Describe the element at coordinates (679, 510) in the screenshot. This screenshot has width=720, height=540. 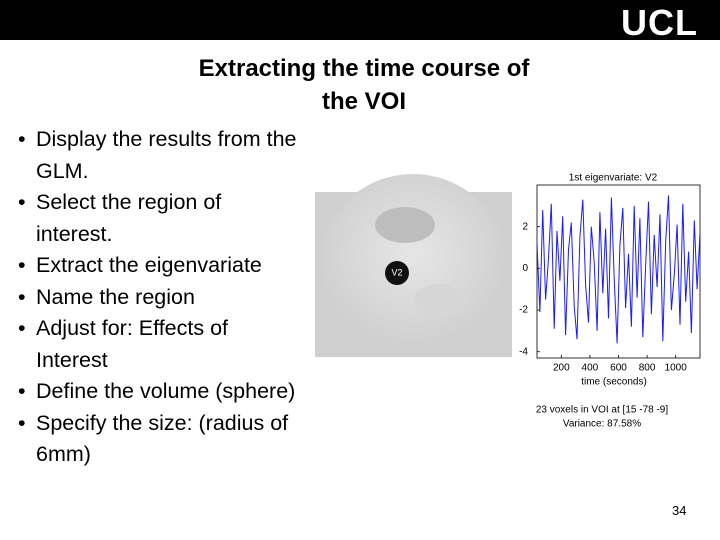
I see `page-number: 34` at that location.